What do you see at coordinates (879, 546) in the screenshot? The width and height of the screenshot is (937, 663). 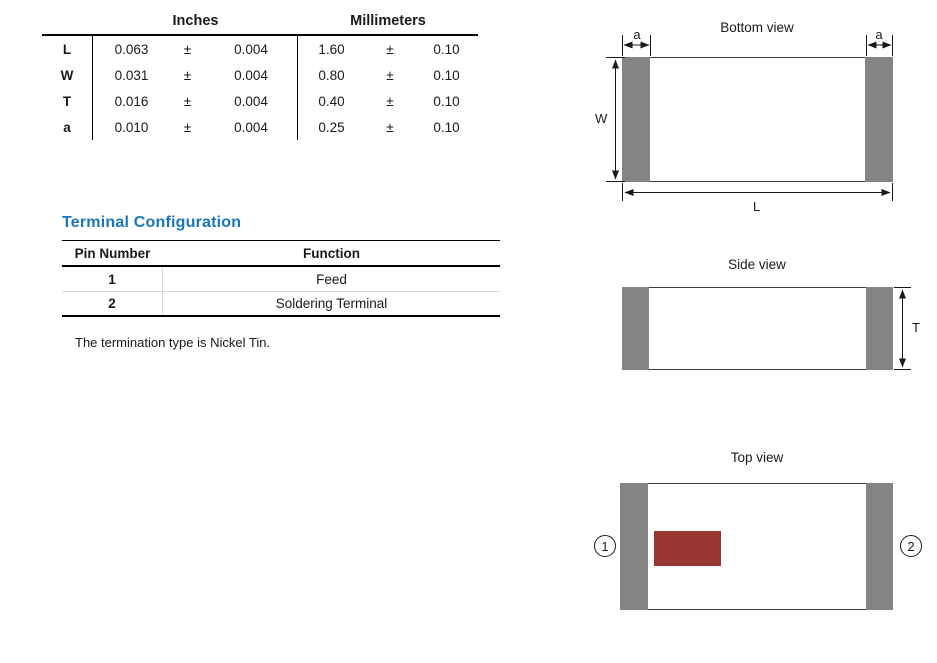 I see `top-view-right-terminal` at bounding box center [879, 546].